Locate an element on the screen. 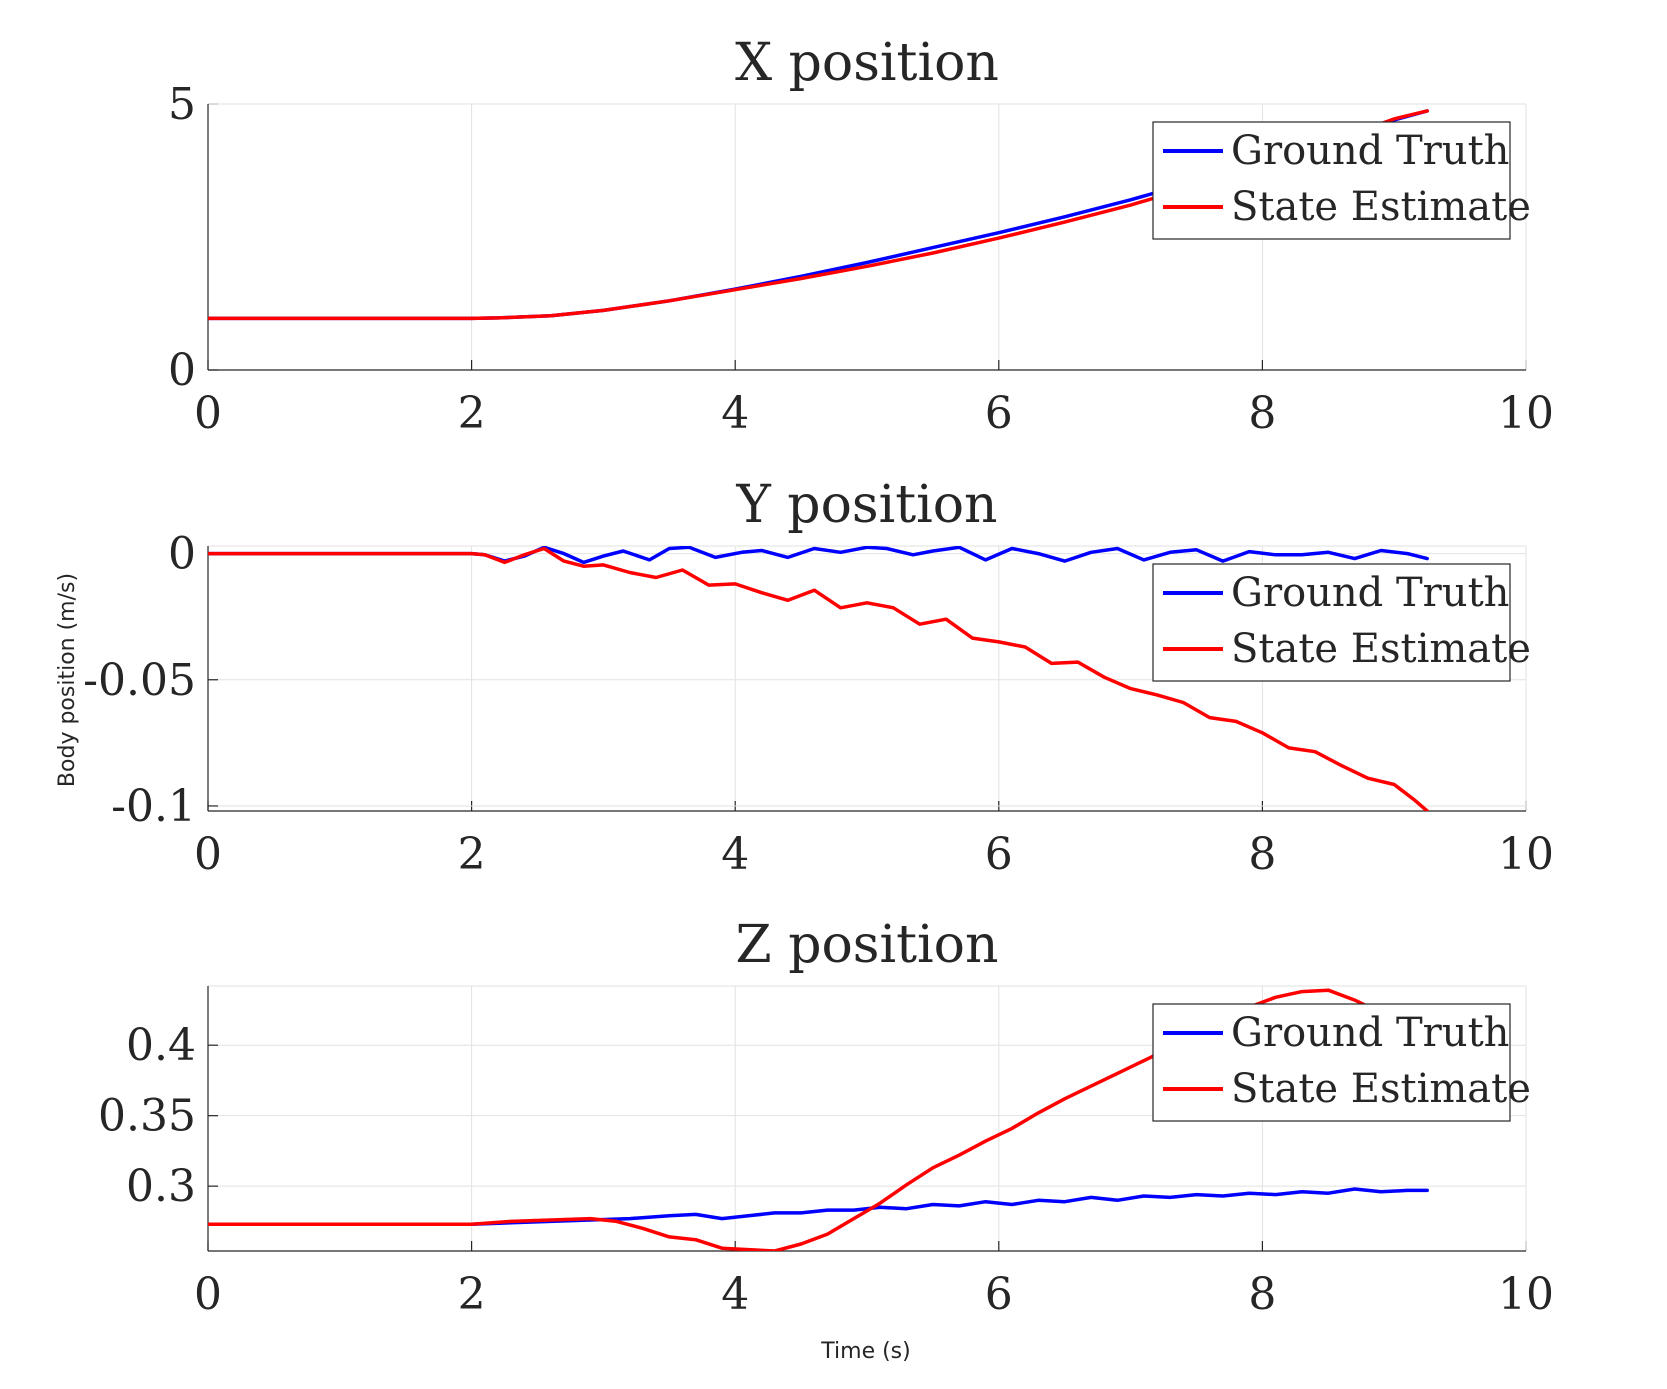 This screenshot has height=1389, width=1667. y-tick-label: -0.1 is located at coordinates (153, 806).